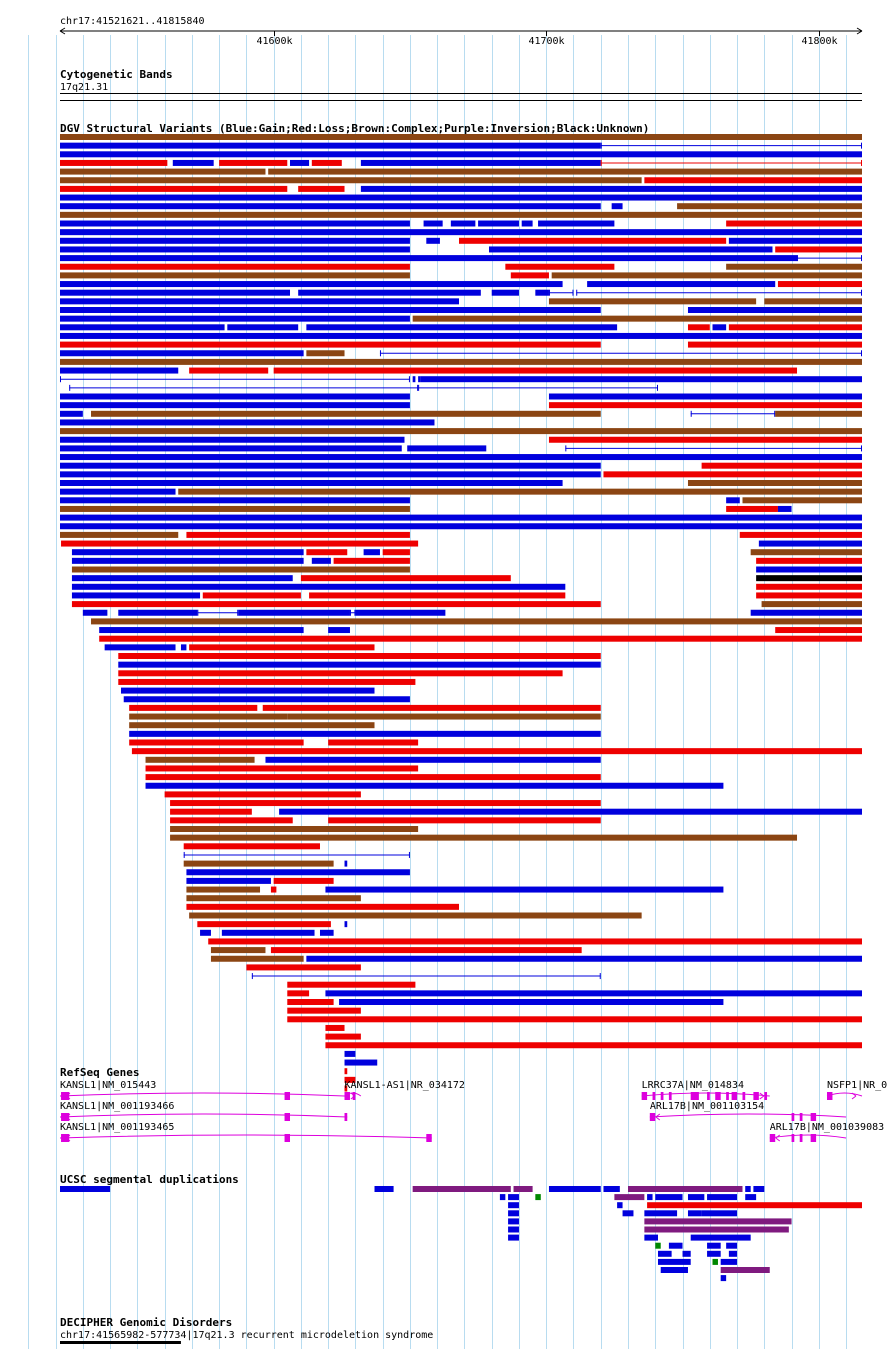  I want to click on gene-label: KANSL1|NM_001193465, so click(117, 1127).